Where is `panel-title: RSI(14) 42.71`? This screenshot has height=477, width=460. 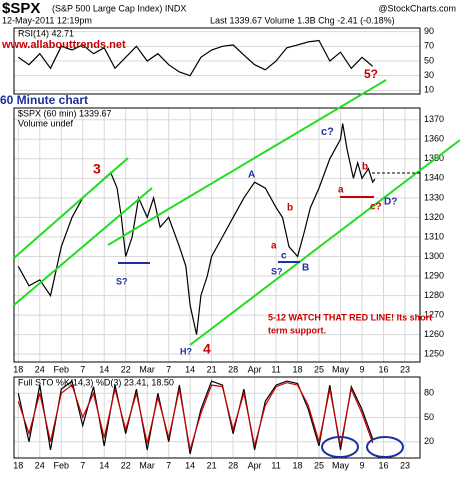
panel-title: RSI(14) 42.71 is located at coordinates (46, 33).